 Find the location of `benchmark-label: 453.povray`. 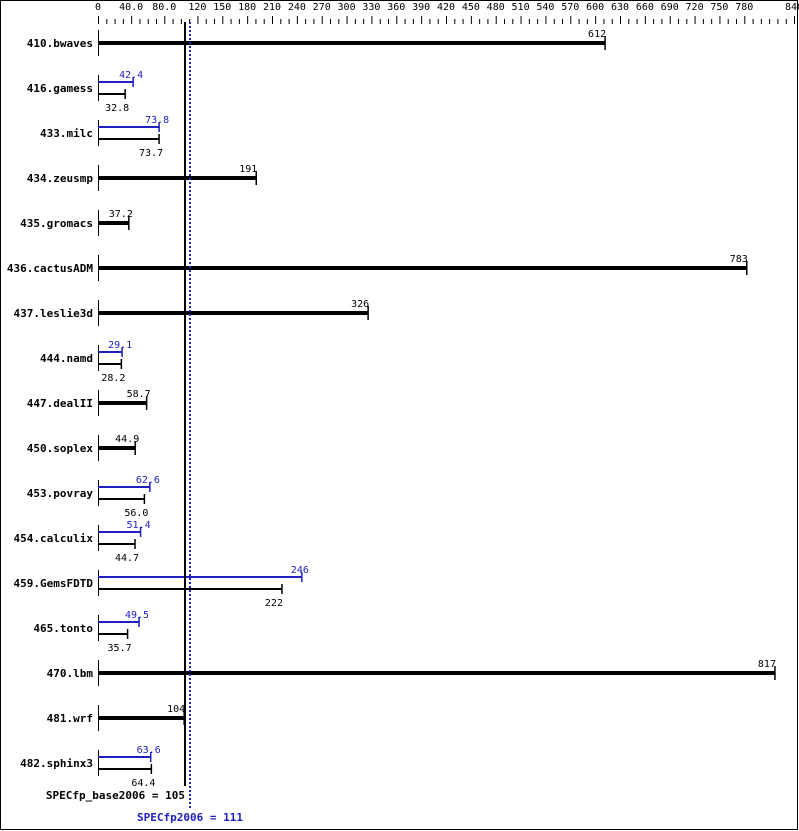

benchmark-label: 453.povray is located at coordinates (60, 493).